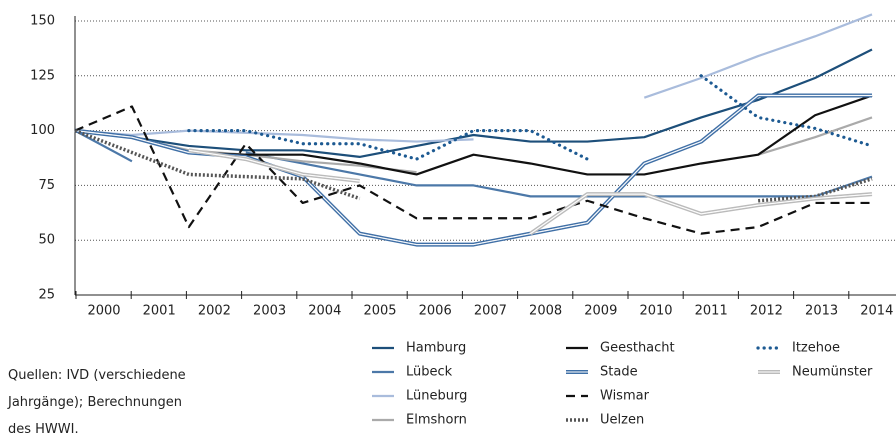 The image size is (896, 434). Describe the element at coordinates (46, 240) in the screenshot. I see `y-tick-label: 50` at that location.